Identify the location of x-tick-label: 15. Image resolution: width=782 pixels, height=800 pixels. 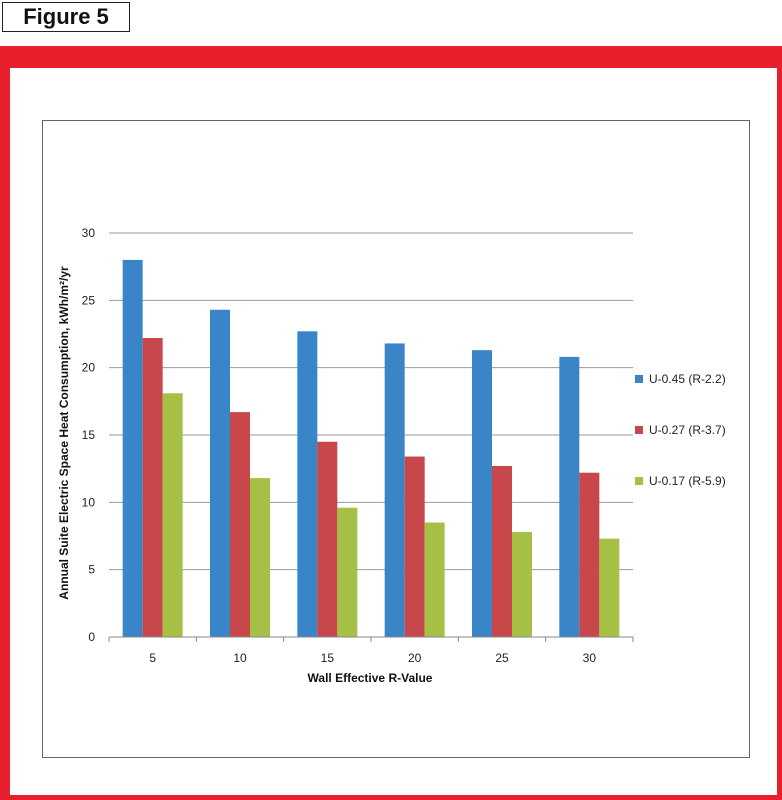
(328, 658).